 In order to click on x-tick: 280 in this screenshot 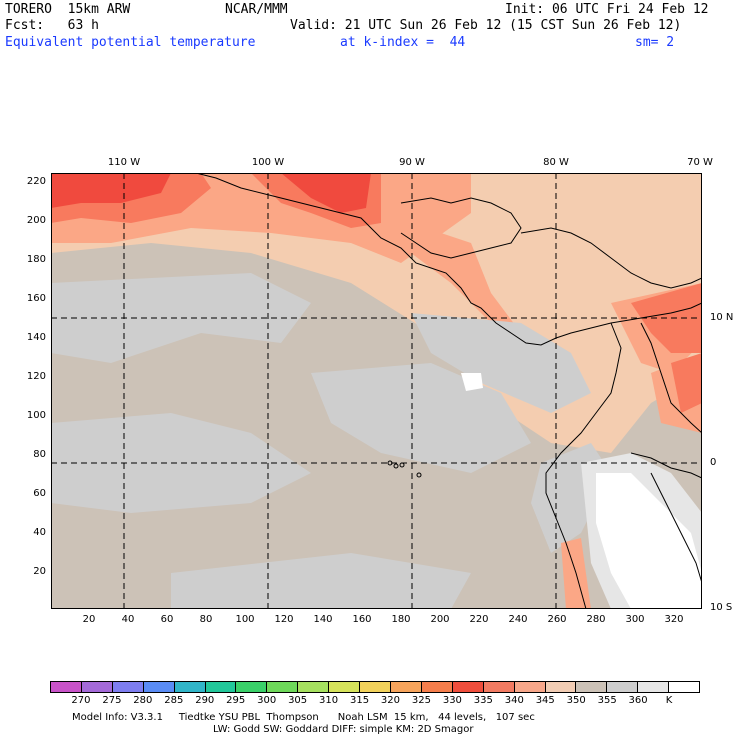, I will do `click(596, 619)`.